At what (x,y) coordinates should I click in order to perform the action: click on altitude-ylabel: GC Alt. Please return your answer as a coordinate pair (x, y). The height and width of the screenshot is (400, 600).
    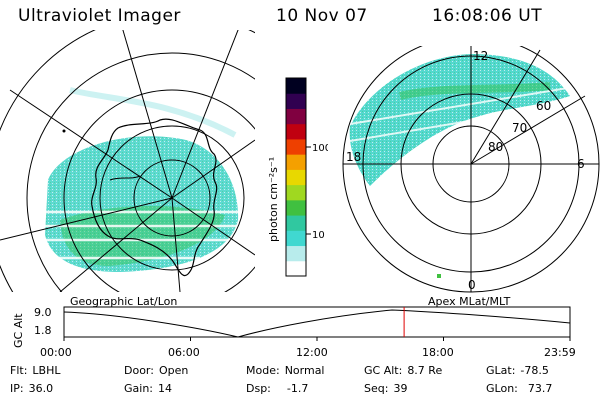
    Looking at the image, I should click on (18, 330).